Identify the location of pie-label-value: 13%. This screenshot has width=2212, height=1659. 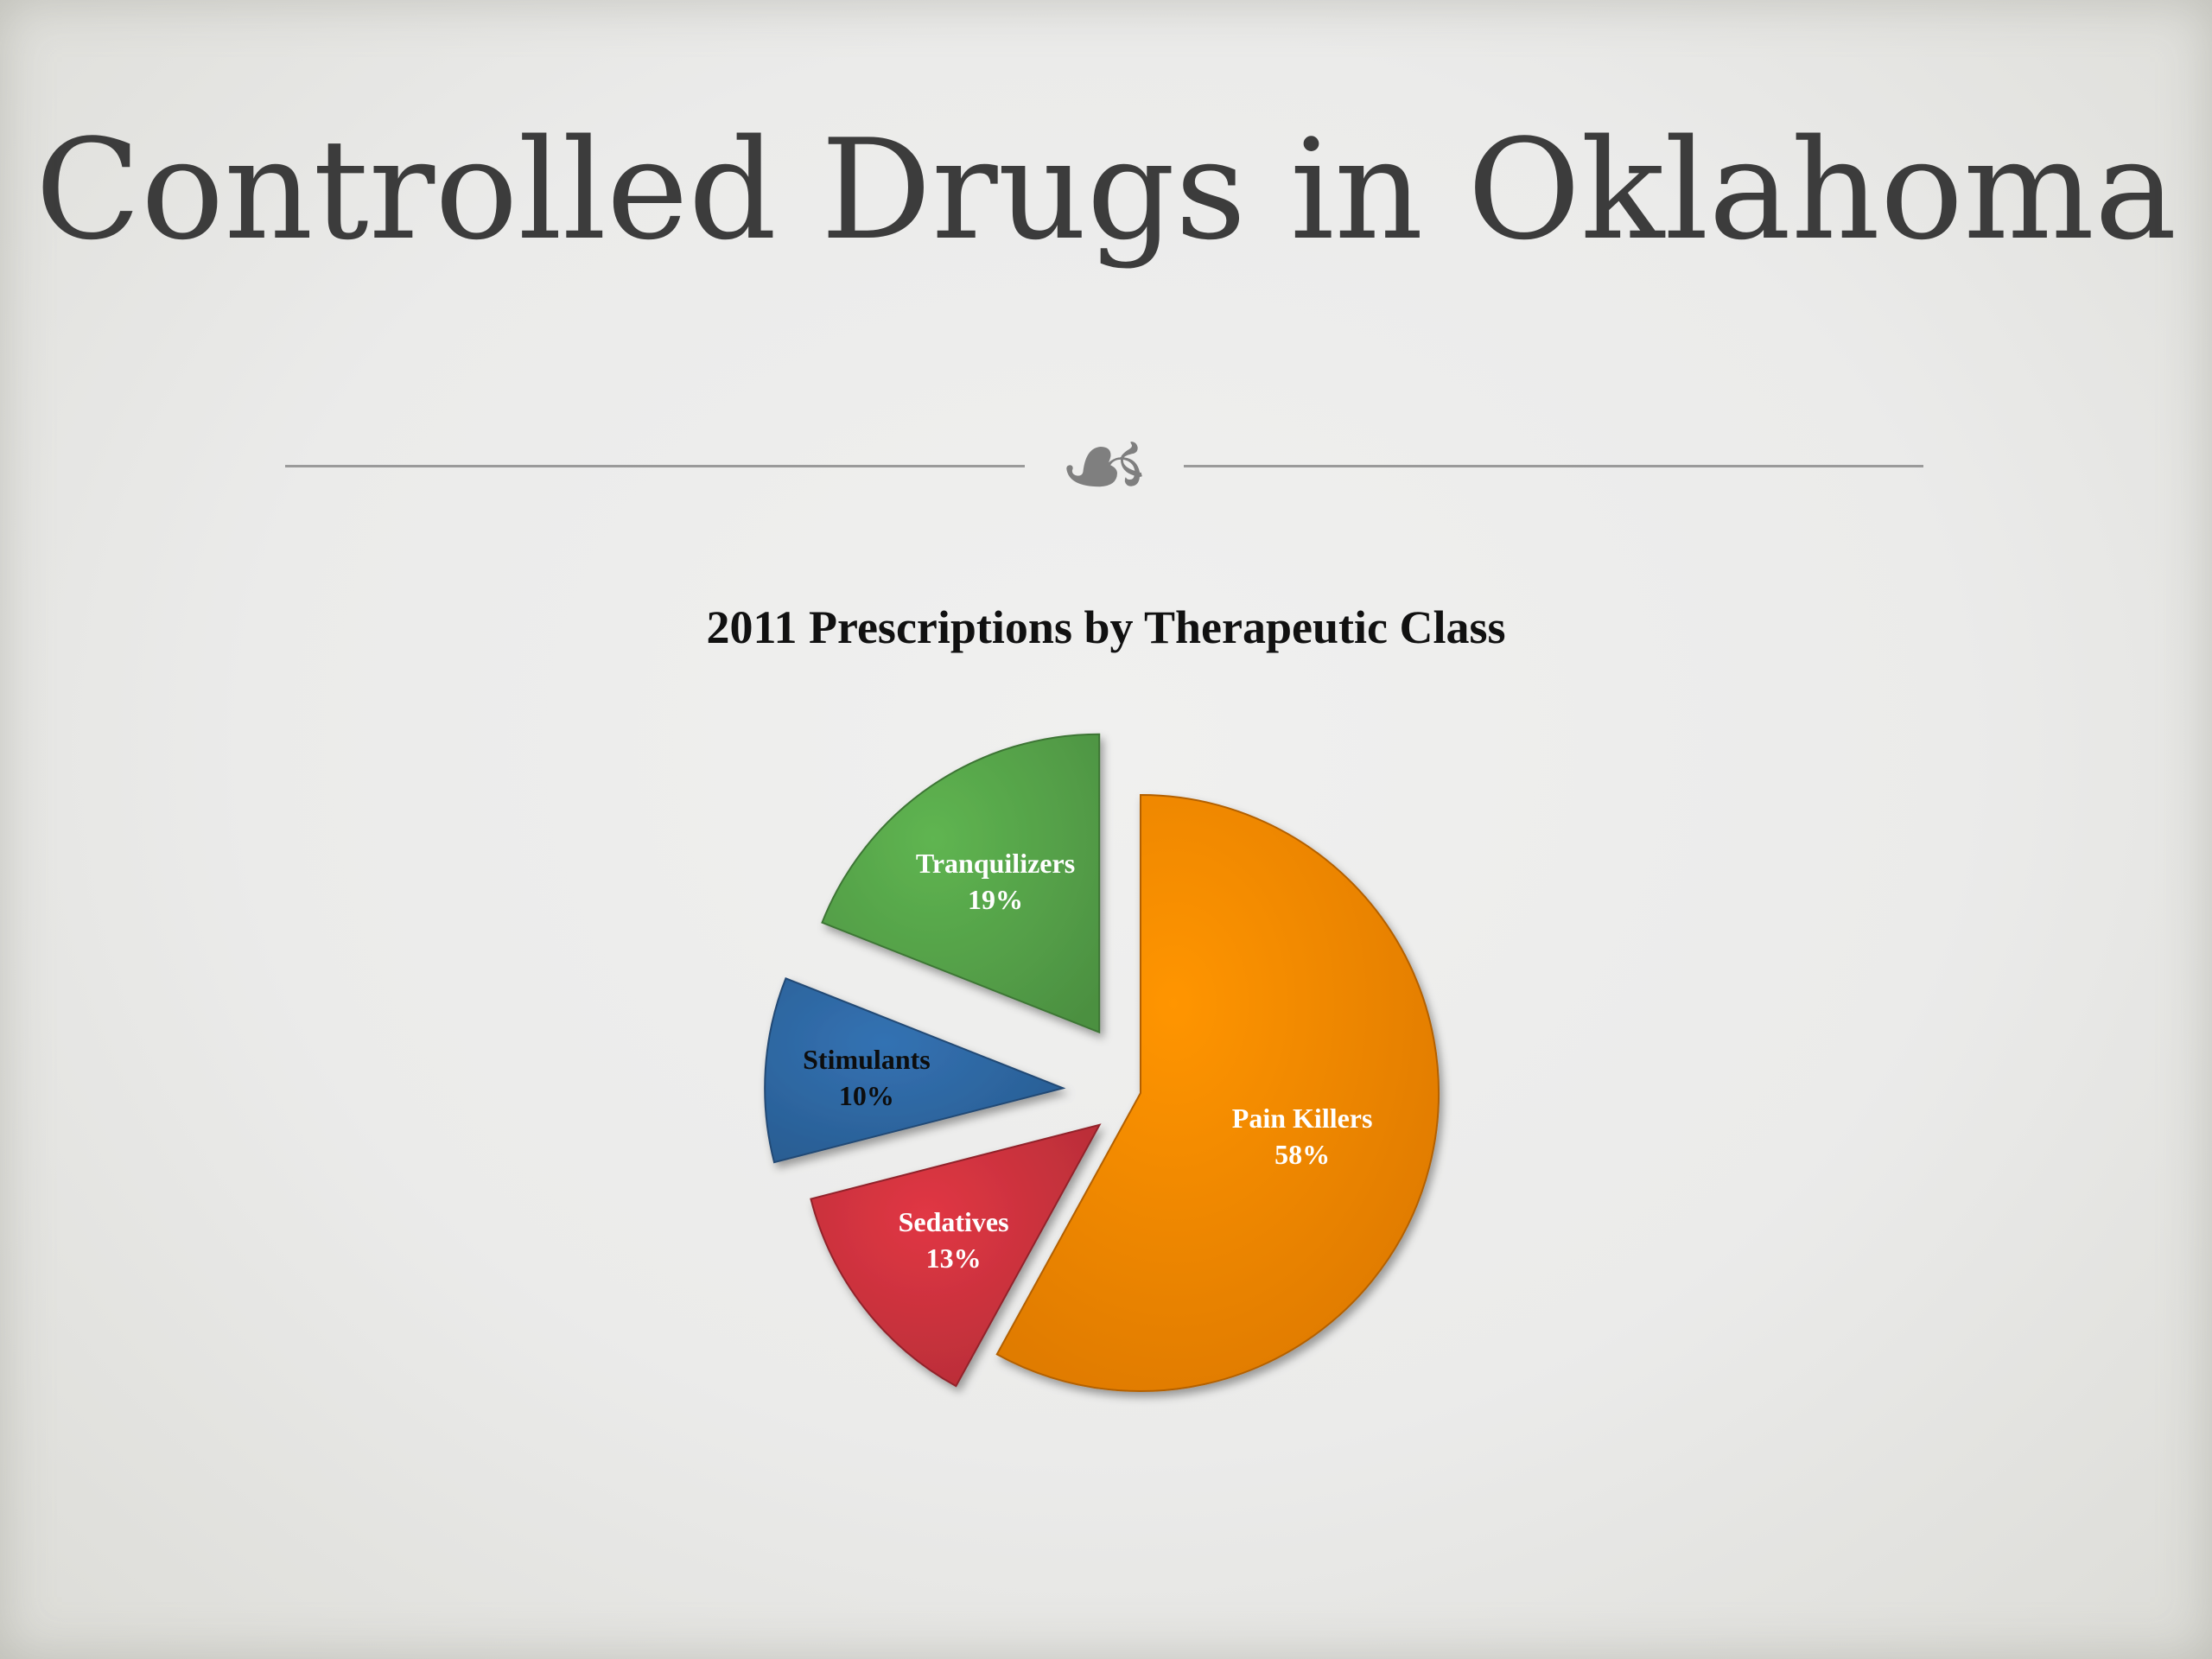
(954, 1258).